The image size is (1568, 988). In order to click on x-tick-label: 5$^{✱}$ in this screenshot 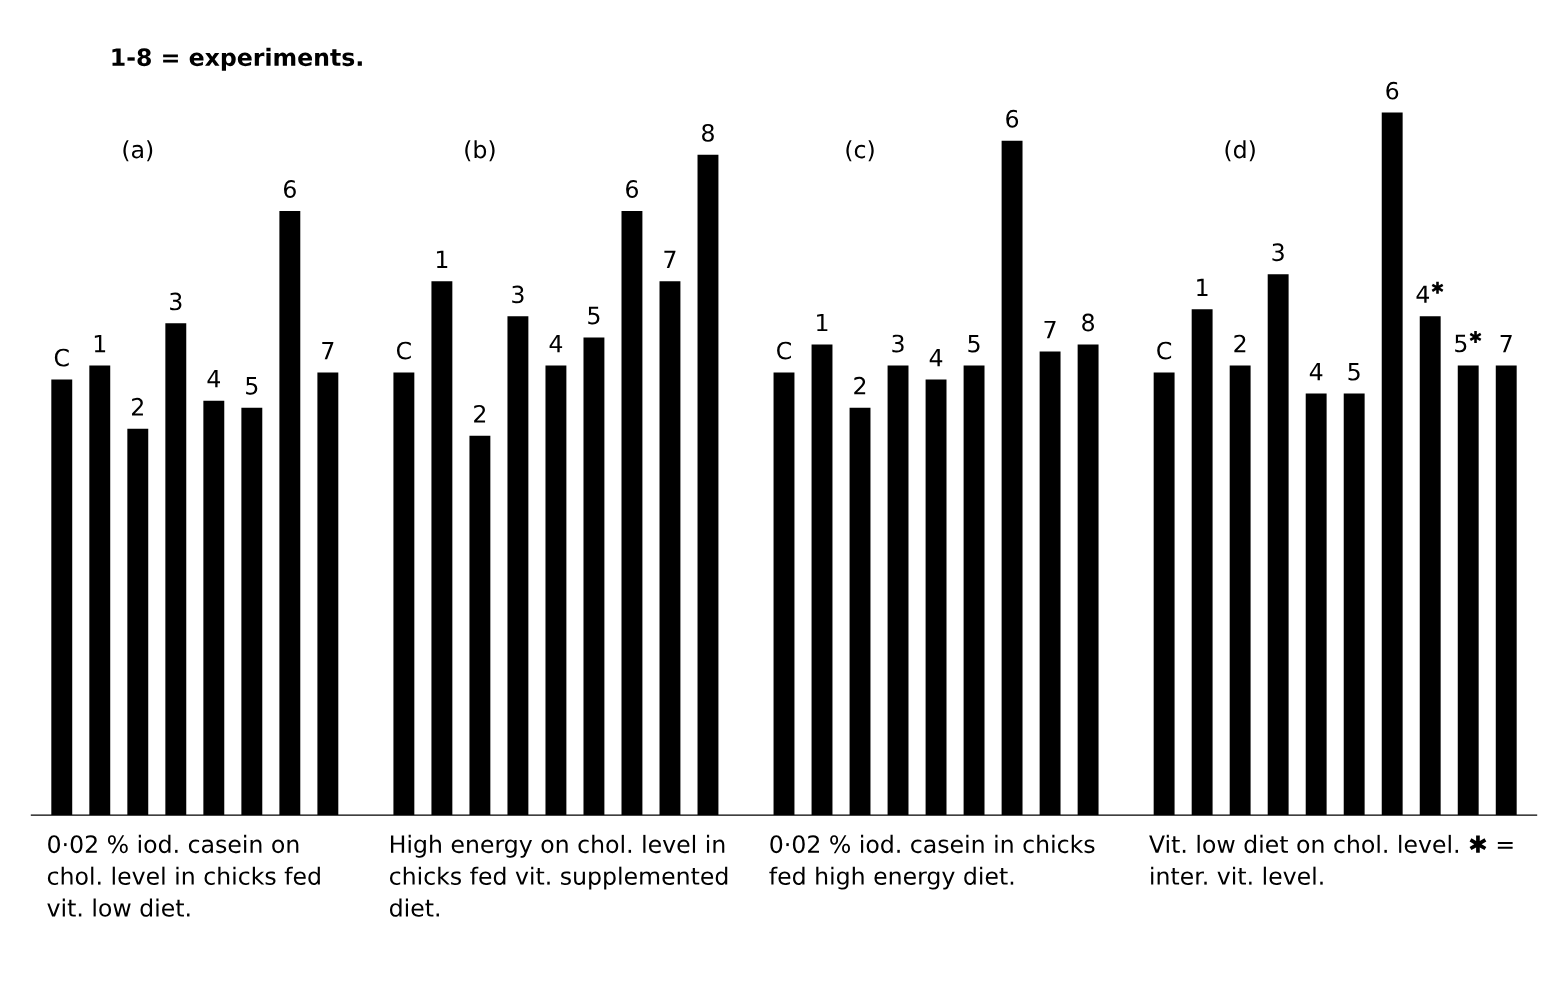, I will do `click(1468, 341)`.